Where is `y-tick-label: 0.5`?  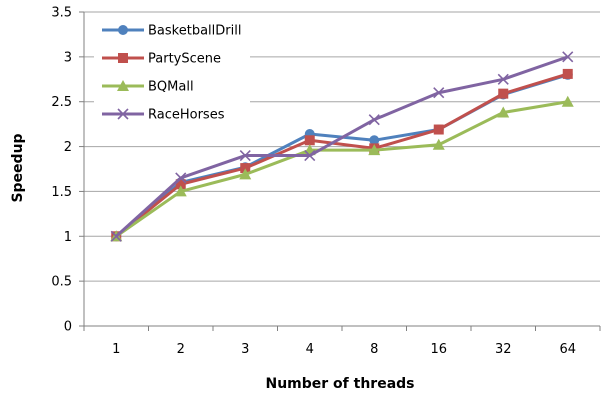
y-tick-label: 0.5 is located at coordinates (61, 282).